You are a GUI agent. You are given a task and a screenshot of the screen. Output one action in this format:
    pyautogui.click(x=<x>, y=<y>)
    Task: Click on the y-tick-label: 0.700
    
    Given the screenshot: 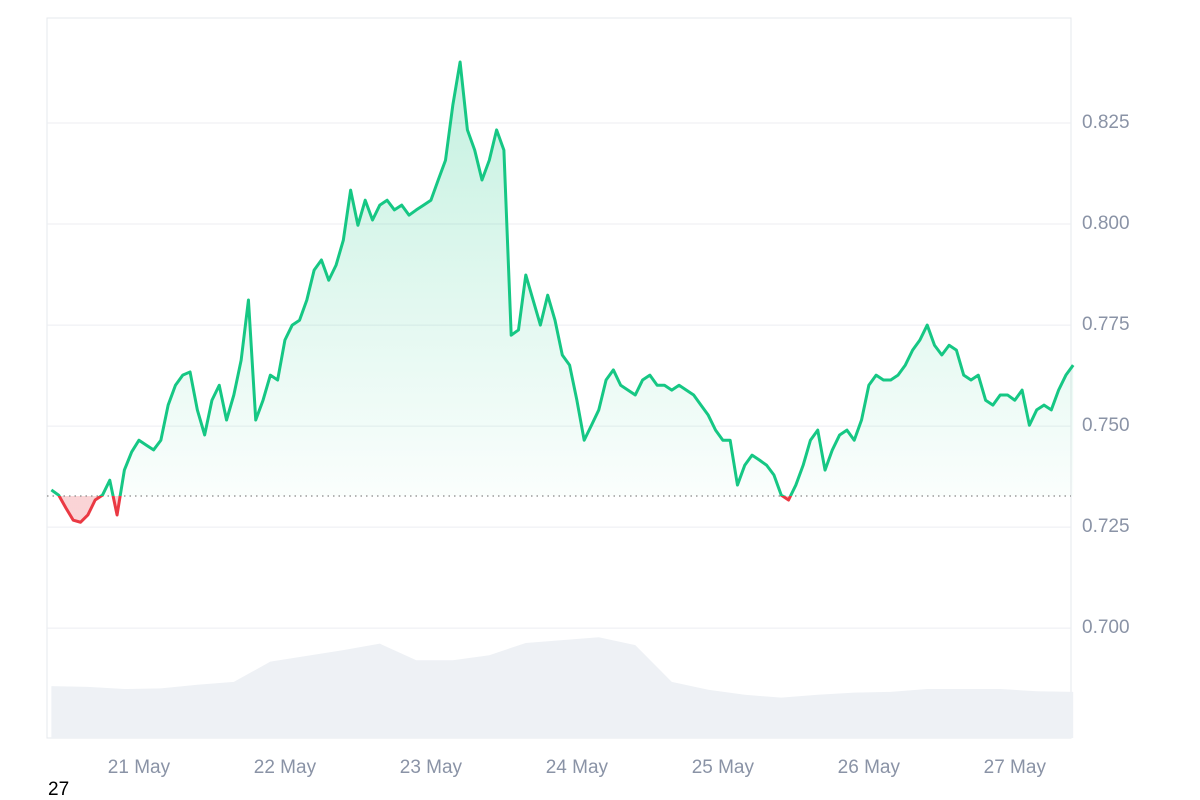 What is the action you would take?
    pyautogui.click(x=1106, y=627)
    